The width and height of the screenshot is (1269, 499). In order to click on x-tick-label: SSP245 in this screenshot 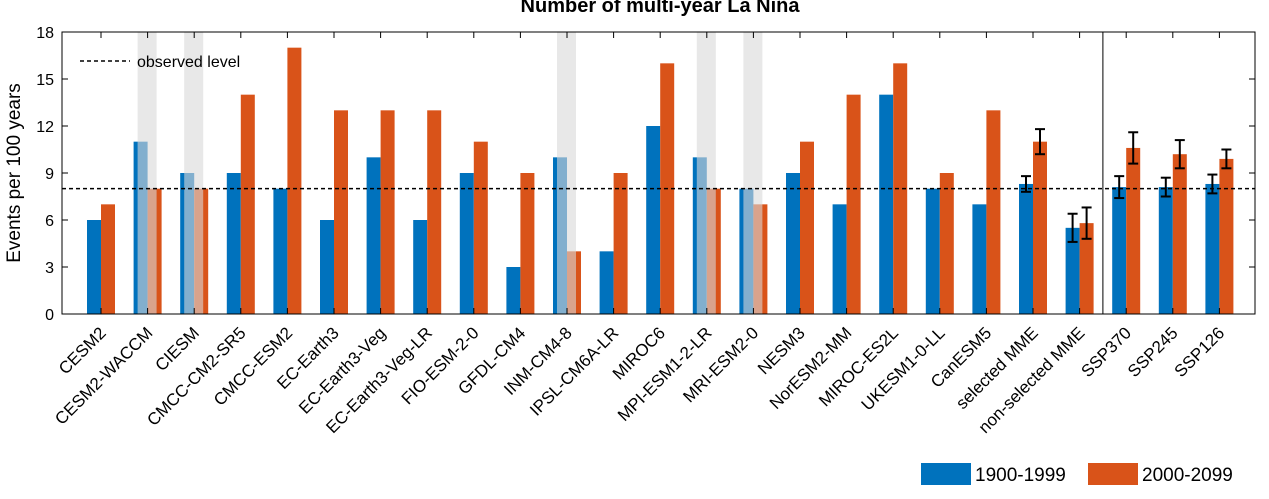, I will do `click(1153, 352)`.